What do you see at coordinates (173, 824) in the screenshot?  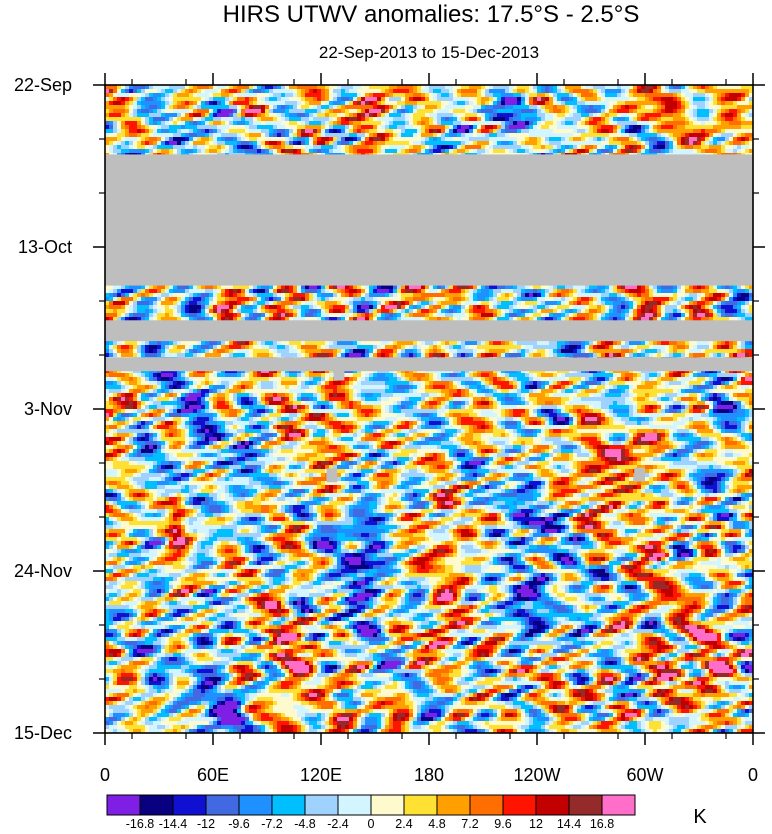 I see `colorbar-level-label: -14.4` at bounding box center [173, 824].